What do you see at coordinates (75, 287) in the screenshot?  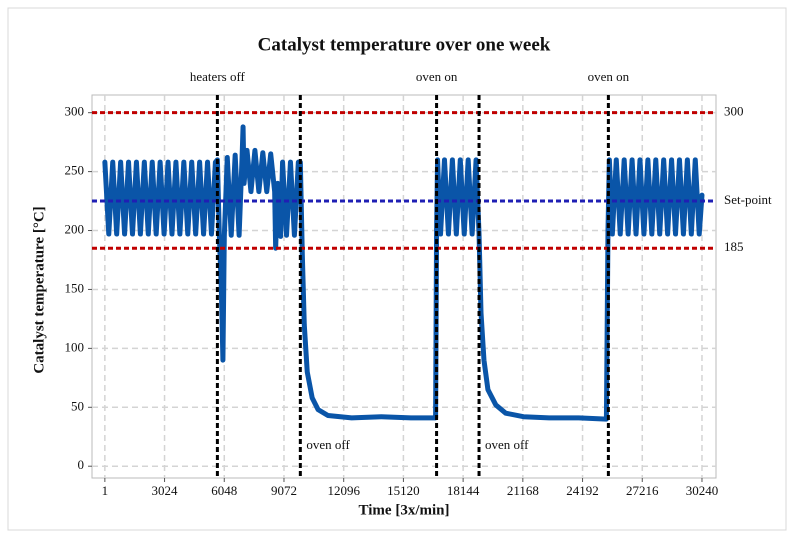 I see `y-tick-label: 150` at bounding box center [75, 287].